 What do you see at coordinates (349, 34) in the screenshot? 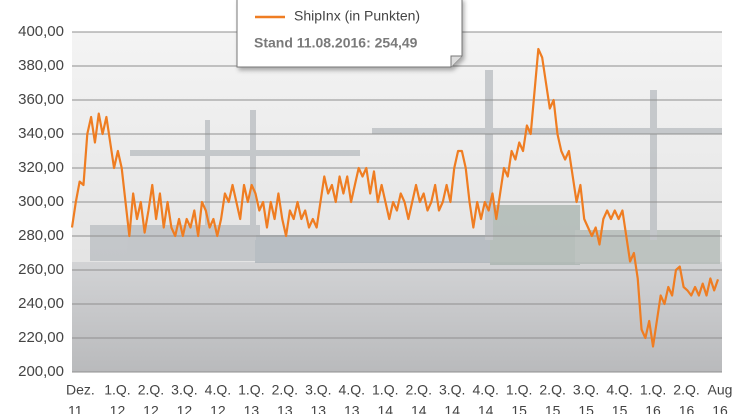
I see `legend` at bounding box center [349, 34].